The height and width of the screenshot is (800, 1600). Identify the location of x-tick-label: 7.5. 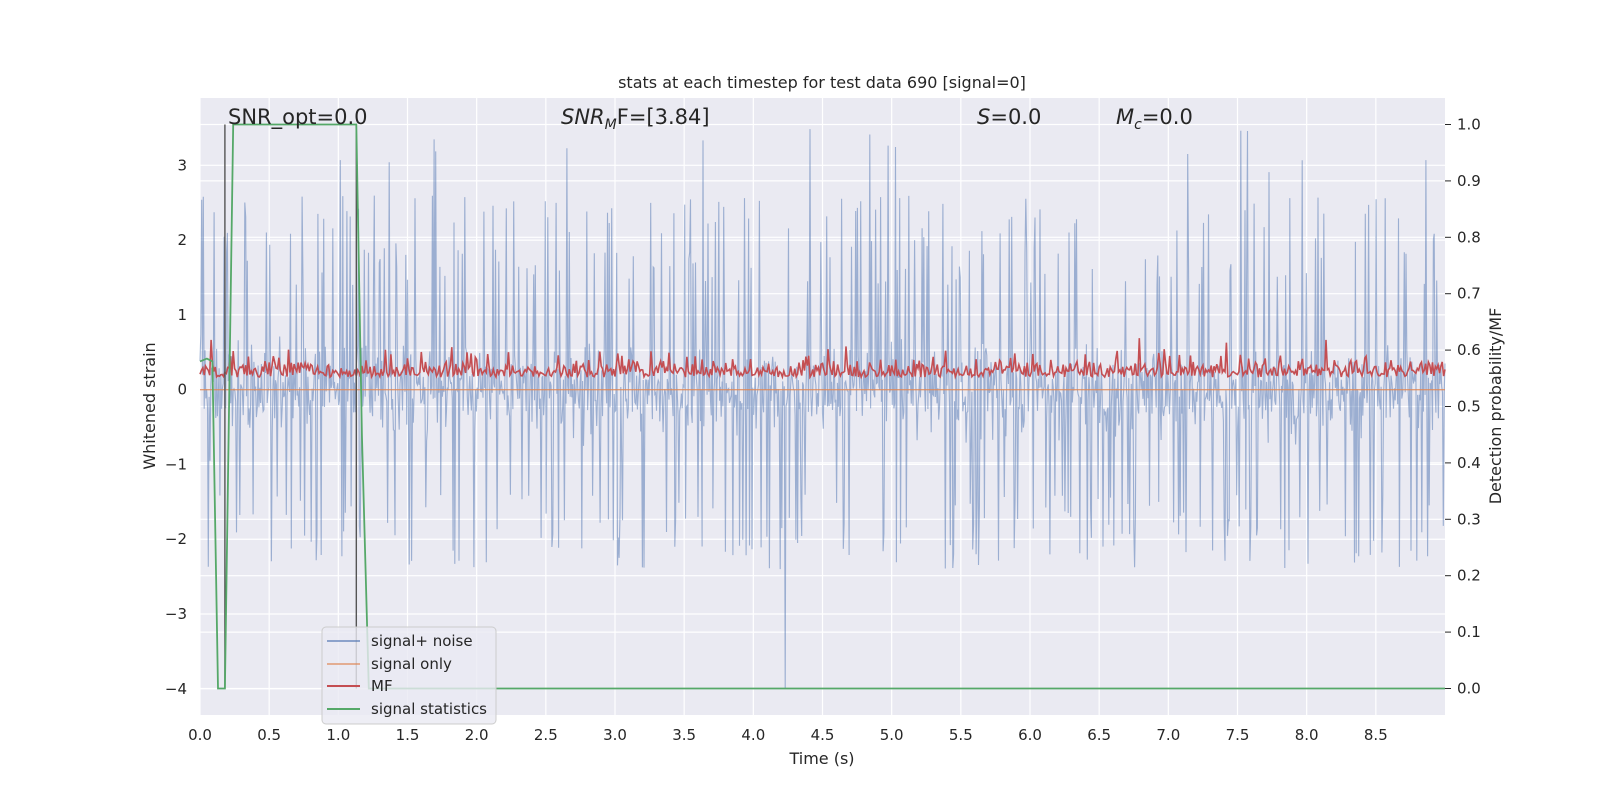
(1238, 735).